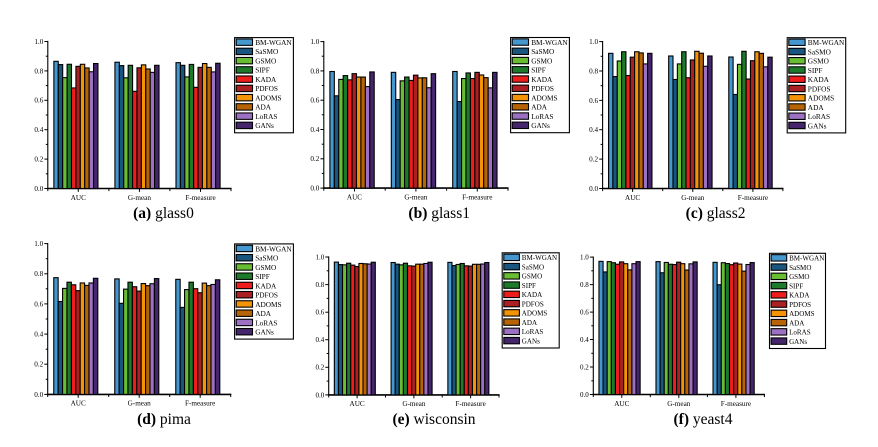 The height and width of the screenshot is (447, 878). Describe the element at coordinates (163, 213) in the screenshot. I see `svg-text: (a) glass0` at that location.